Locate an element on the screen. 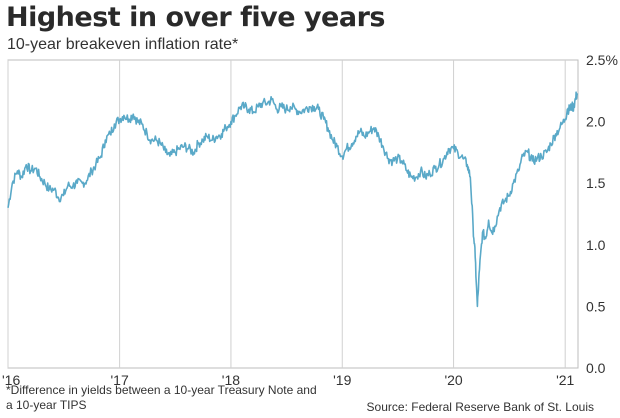 This screenshot has width=620, height=418. x-tick-label: '16 is located at coordinates (11, 380).